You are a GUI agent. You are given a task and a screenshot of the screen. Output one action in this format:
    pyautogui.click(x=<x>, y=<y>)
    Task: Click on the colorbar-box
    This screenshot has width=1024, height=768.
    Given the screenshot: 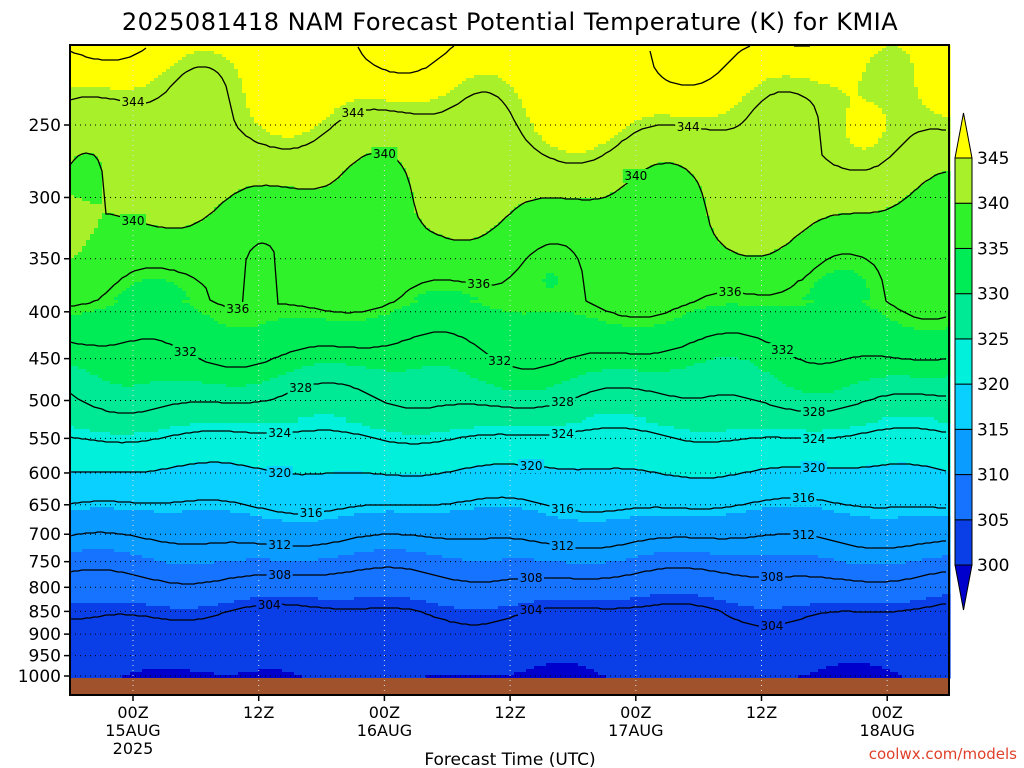 What is the action you would take?
    pyautogui.click(x=963, y=406)
    